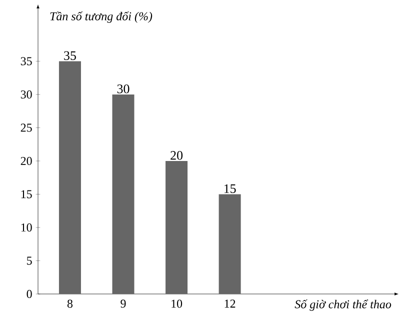 The width and height of the screenshot is (400, 322). Describe the element at coordinates (26, 128) in the screenshot. I see `y-tick-label: 25` at that location.